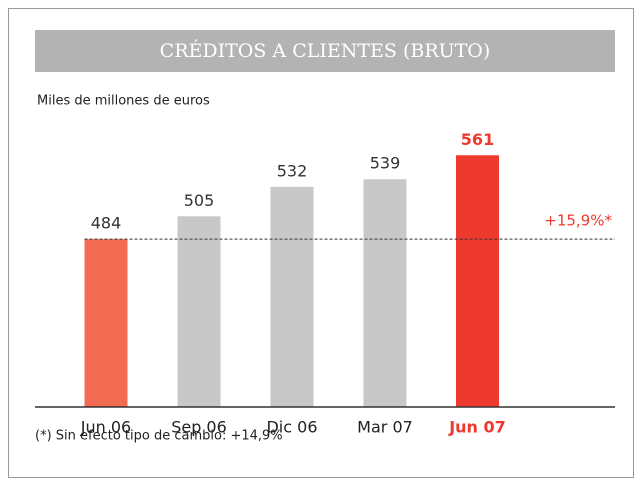 The height and width of the screenshot is (486, 642). Describe the element at coordinates (477, 427) in the screenshot. I see `x-tick-label: Jun 07` at that location.